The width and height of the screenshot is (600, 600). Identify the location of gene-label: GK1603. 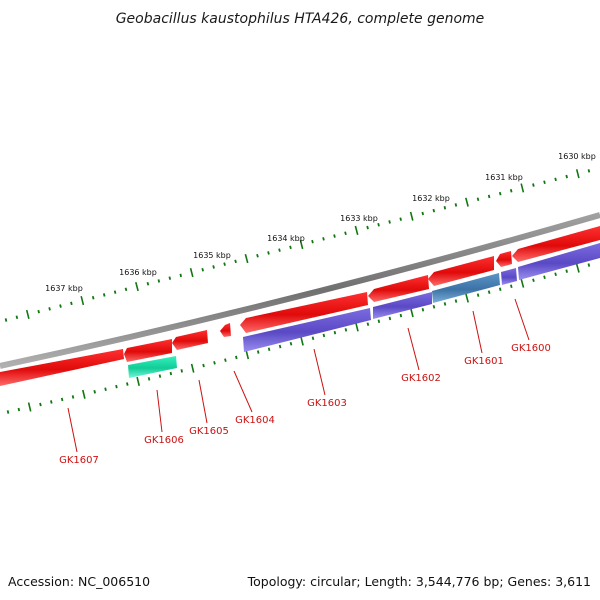
(327, 403).